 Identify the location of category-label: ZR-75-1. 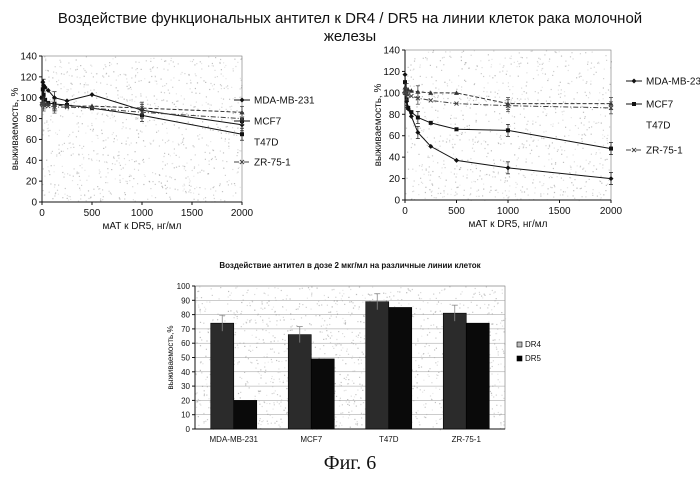
(467, 439).